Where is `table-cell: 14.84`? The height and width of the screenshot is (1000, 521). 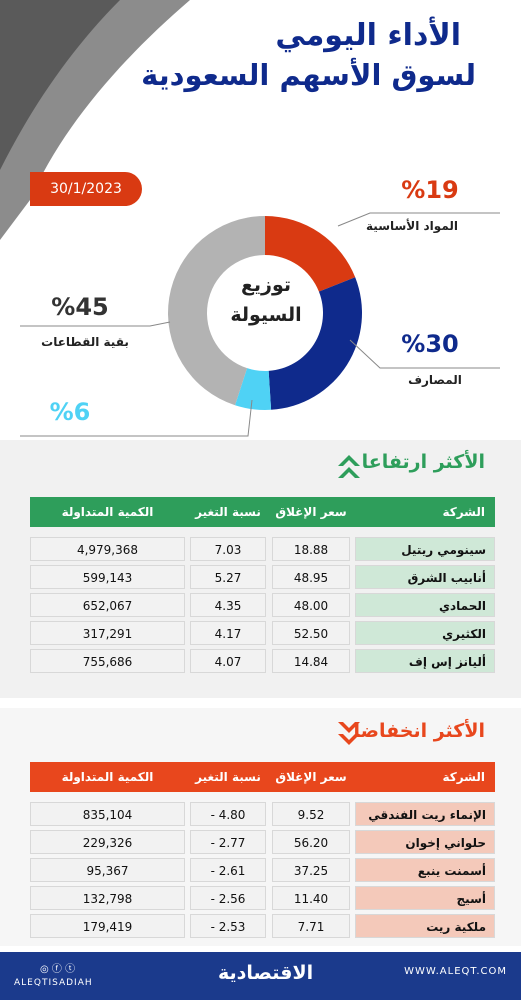 table-cell: 14.84 is located at coordinates (311, 661).